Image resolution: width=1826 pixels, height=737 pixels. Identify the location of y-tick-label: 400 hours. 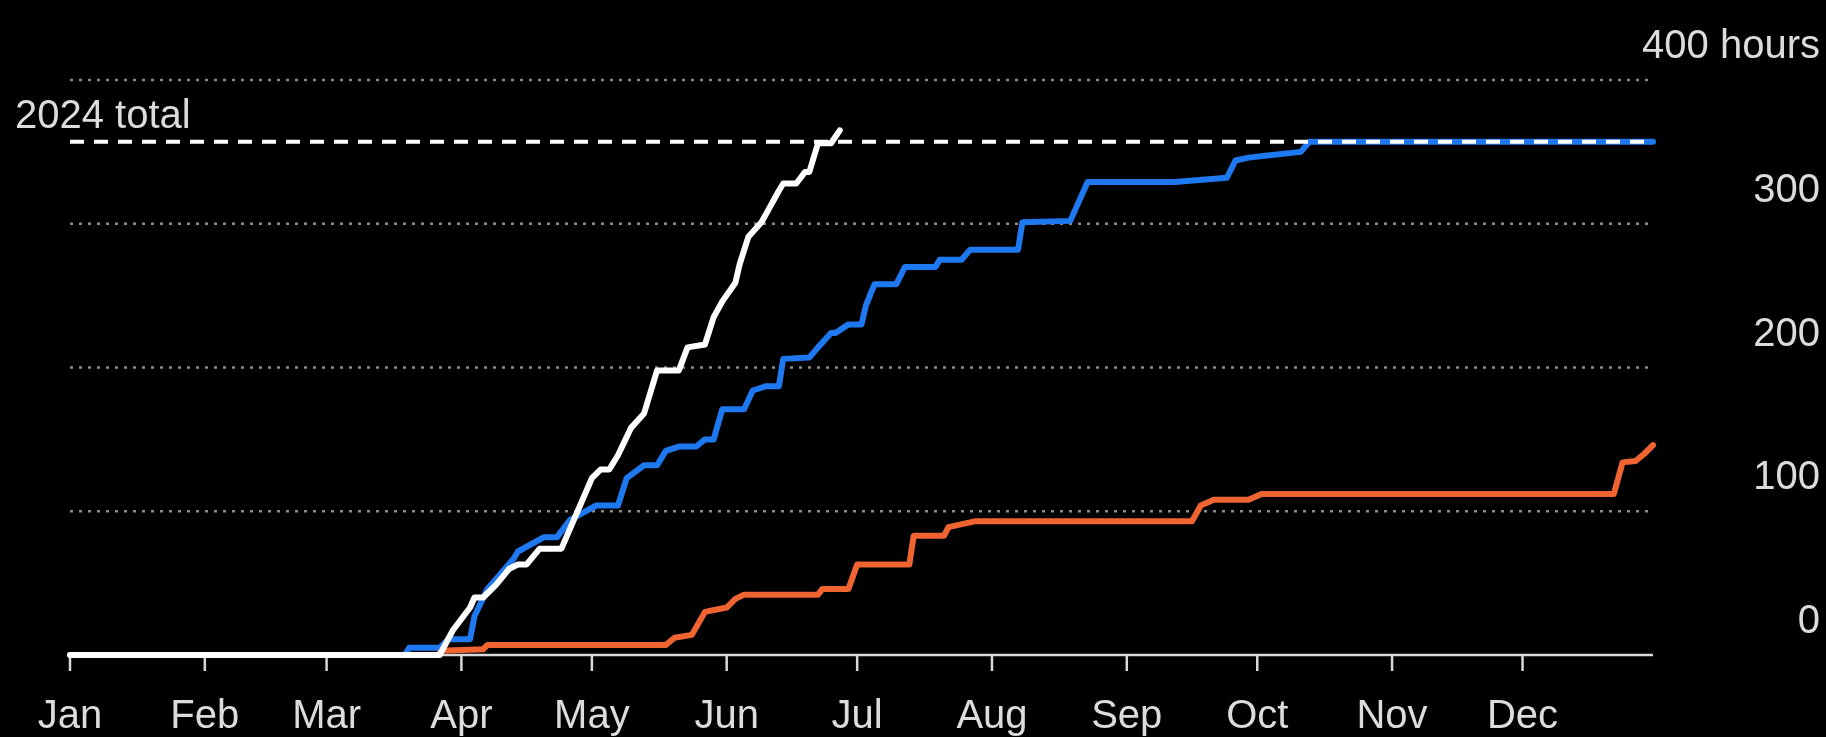
(1731, 44).